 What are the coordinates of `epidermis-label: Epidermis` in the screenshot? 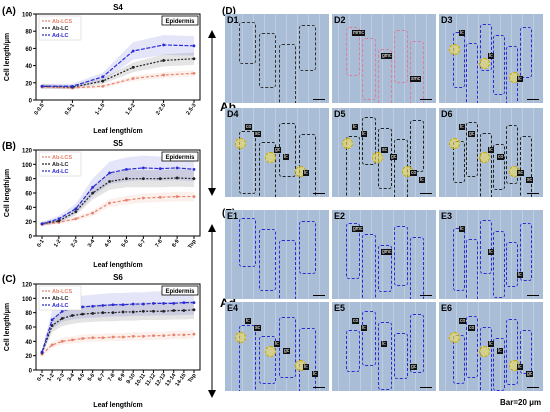 It's located at (180, 292).